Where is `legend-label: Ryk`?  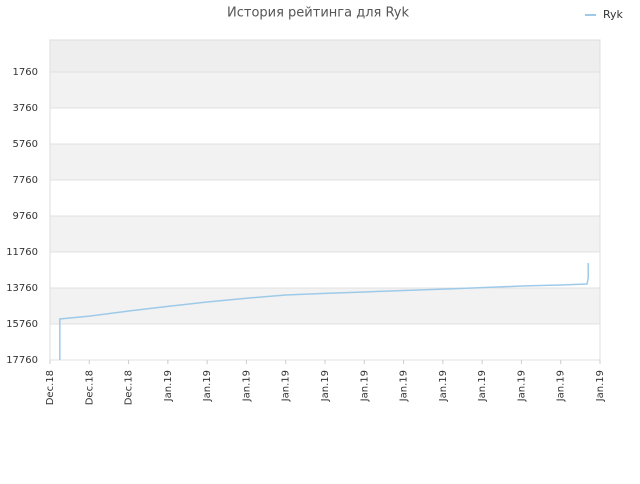
legend-label: Ryk is located at coordinates (613, 14).